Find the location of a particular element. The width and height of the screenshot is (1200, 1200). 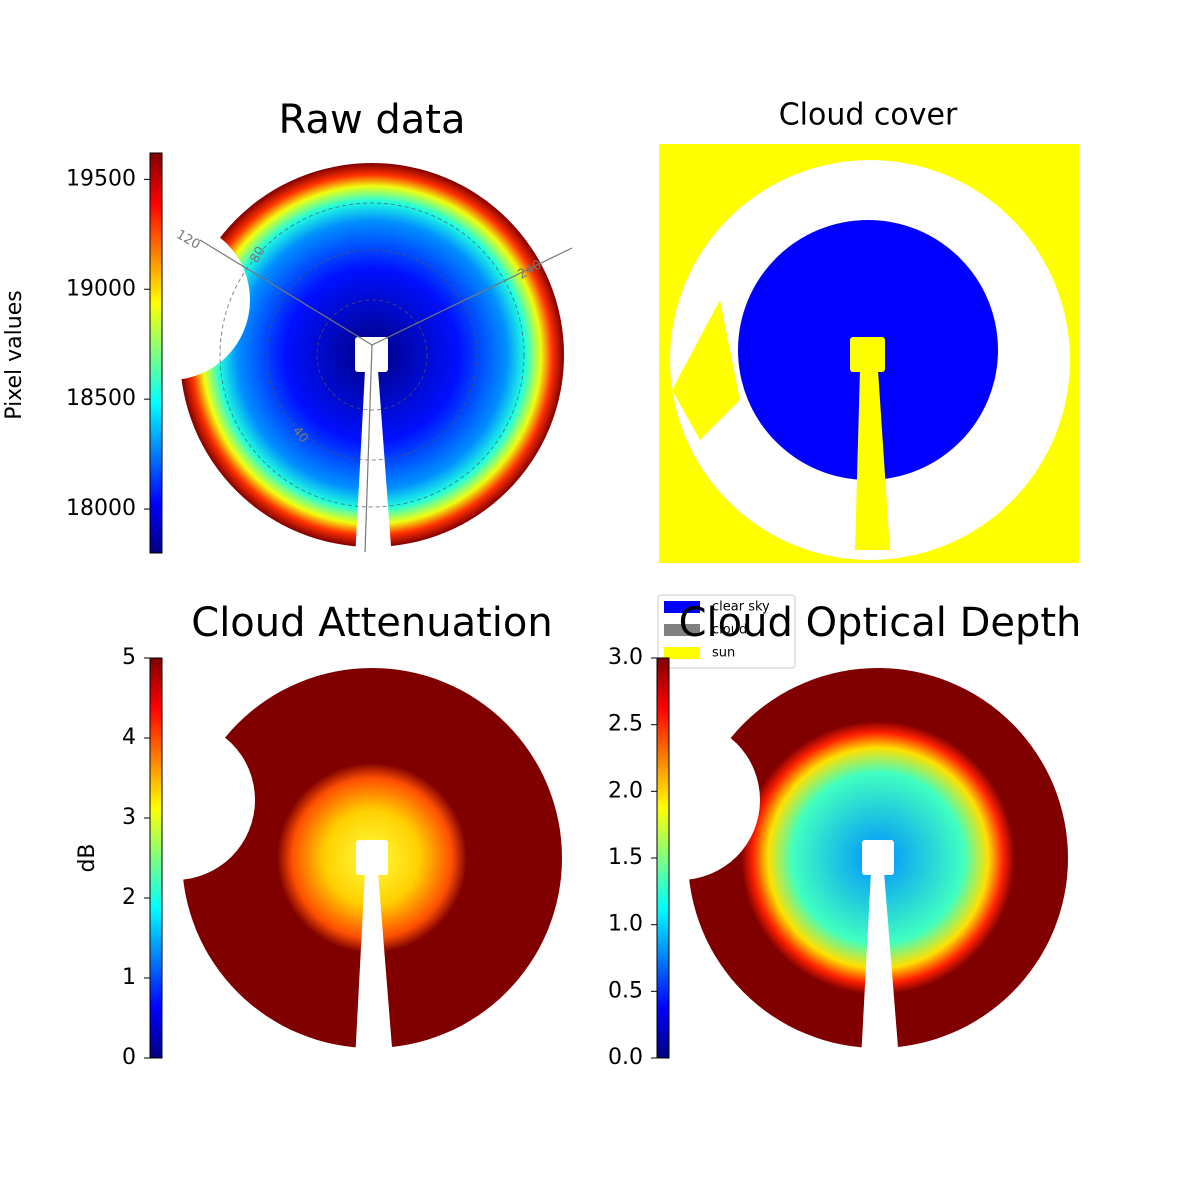

colorbar-tick-label: 4 is located at coordinates (129, 737).